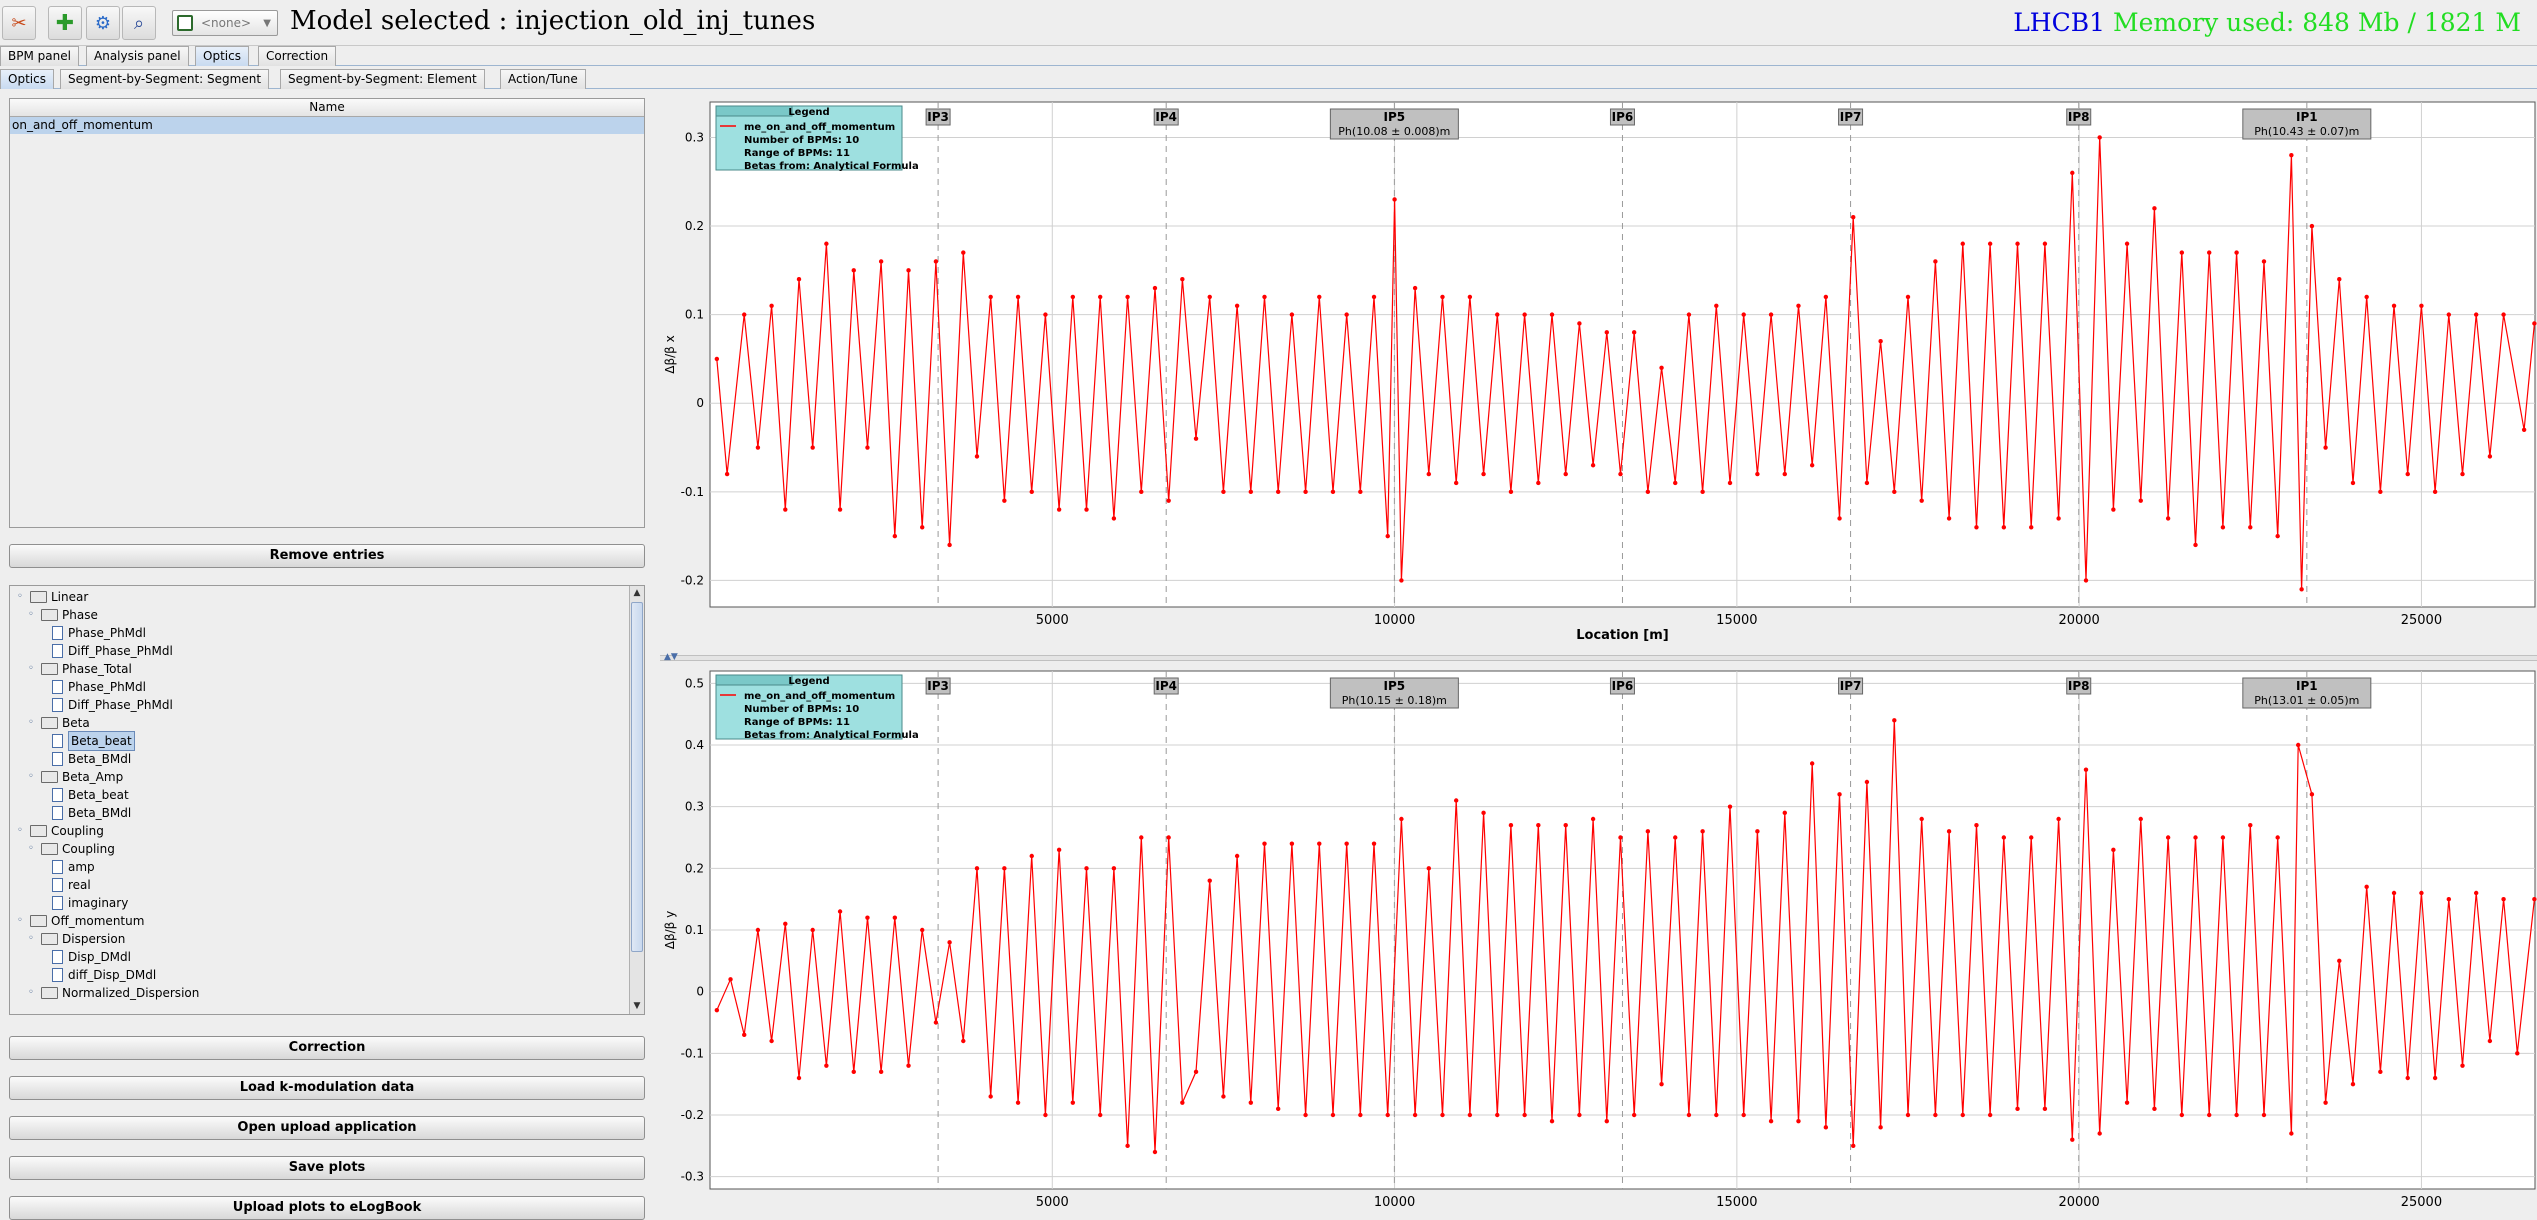 The image size is (2537, 1220). What do you see at coordinates (103, 23) in the screenshot?
I see `settings-button: ⚙` at bounding box center [103, 23].